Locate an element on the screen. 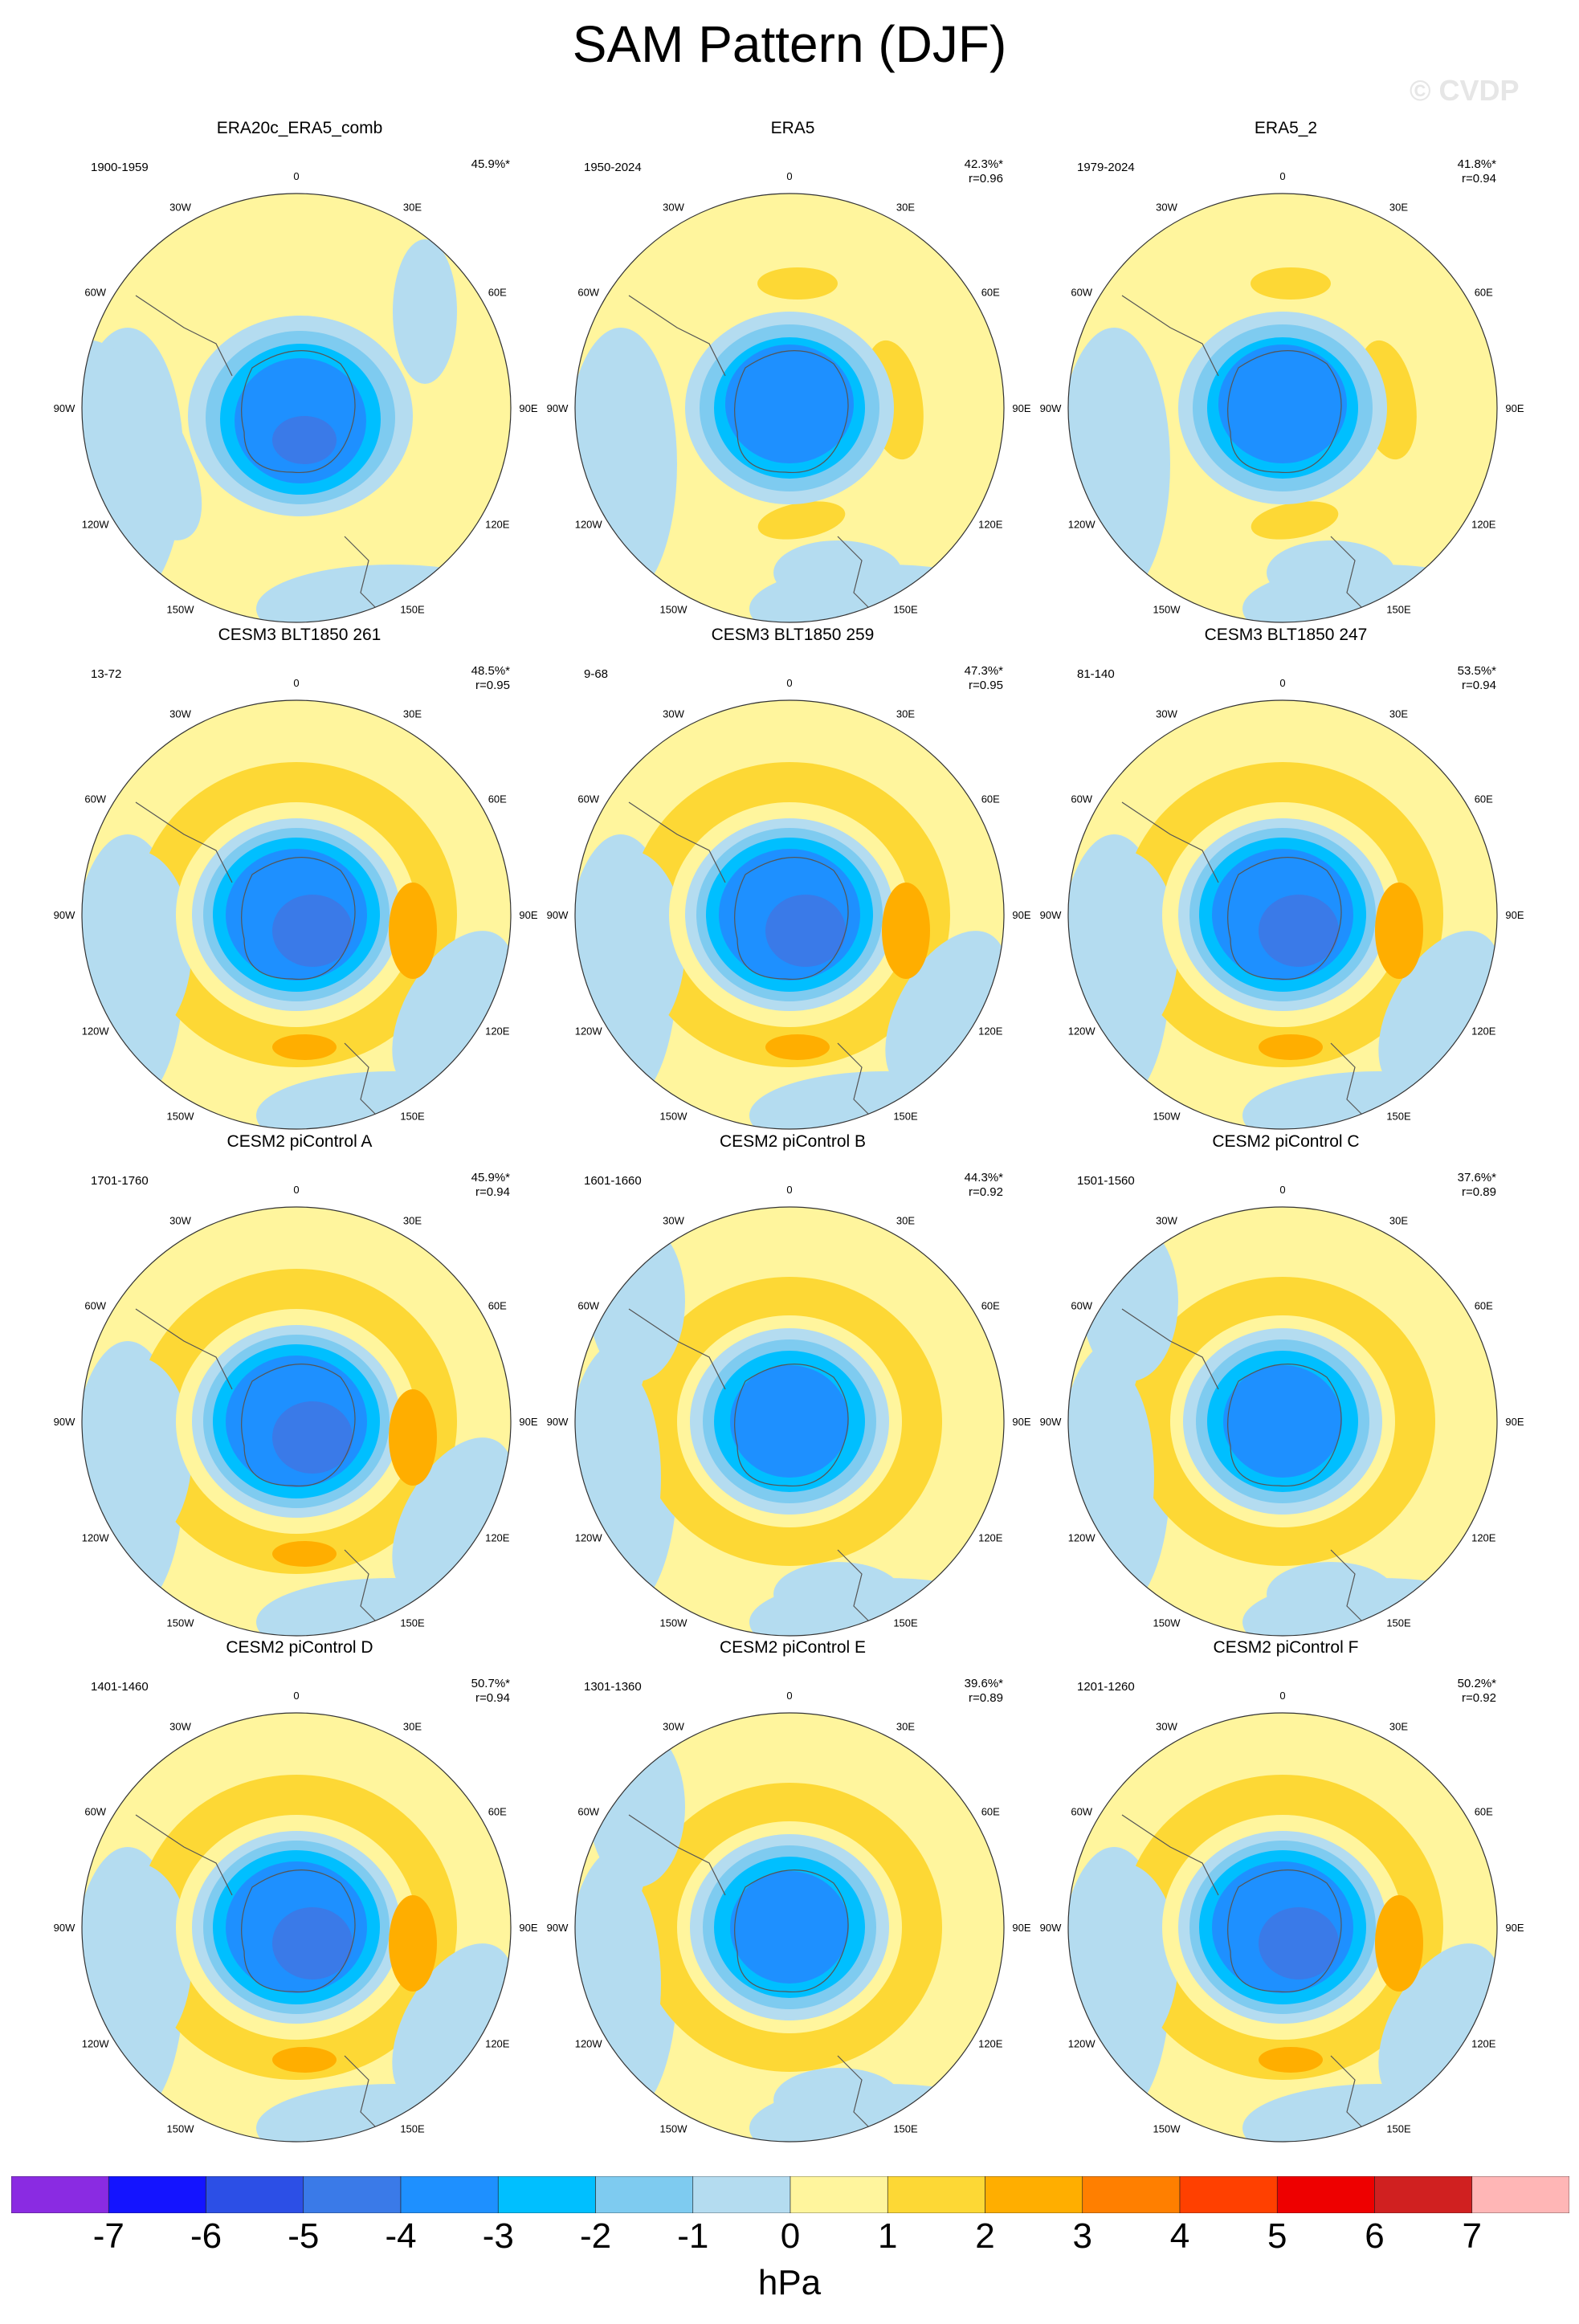 The image size is (1579, 2324). longitude-label: 30E is located at coordinates (412, 714).